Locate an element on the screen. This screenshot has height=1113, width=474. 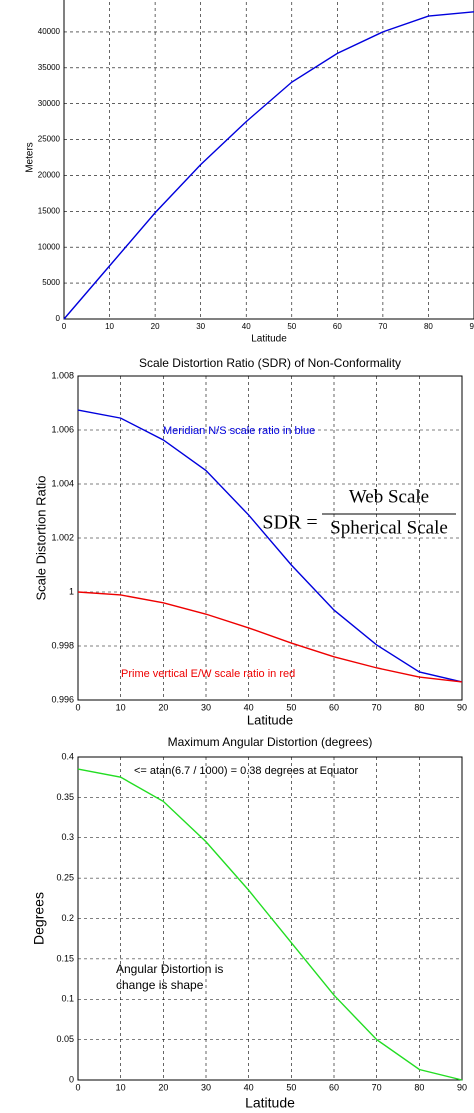
y-axis-label: Degrees is located at coordinates (39, 918).